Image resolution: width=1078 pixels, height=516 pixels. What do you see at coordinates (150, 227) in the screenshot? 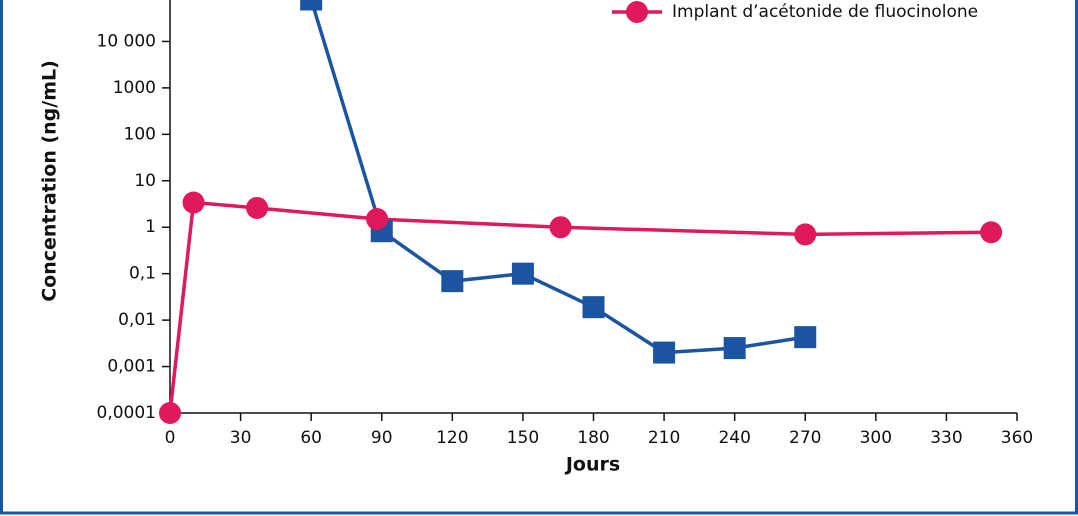
I see `y-tick-label: 1` at bounding box center [150, 227].